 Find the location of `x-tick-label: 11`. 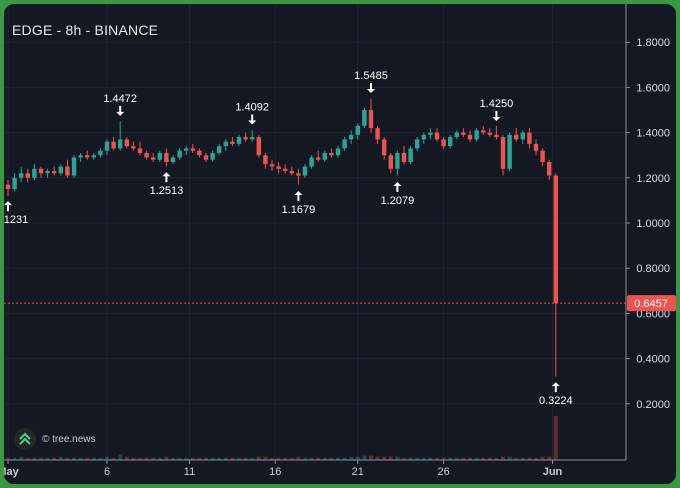

x-tick-label: 11 is located at coordinates (189, 472).